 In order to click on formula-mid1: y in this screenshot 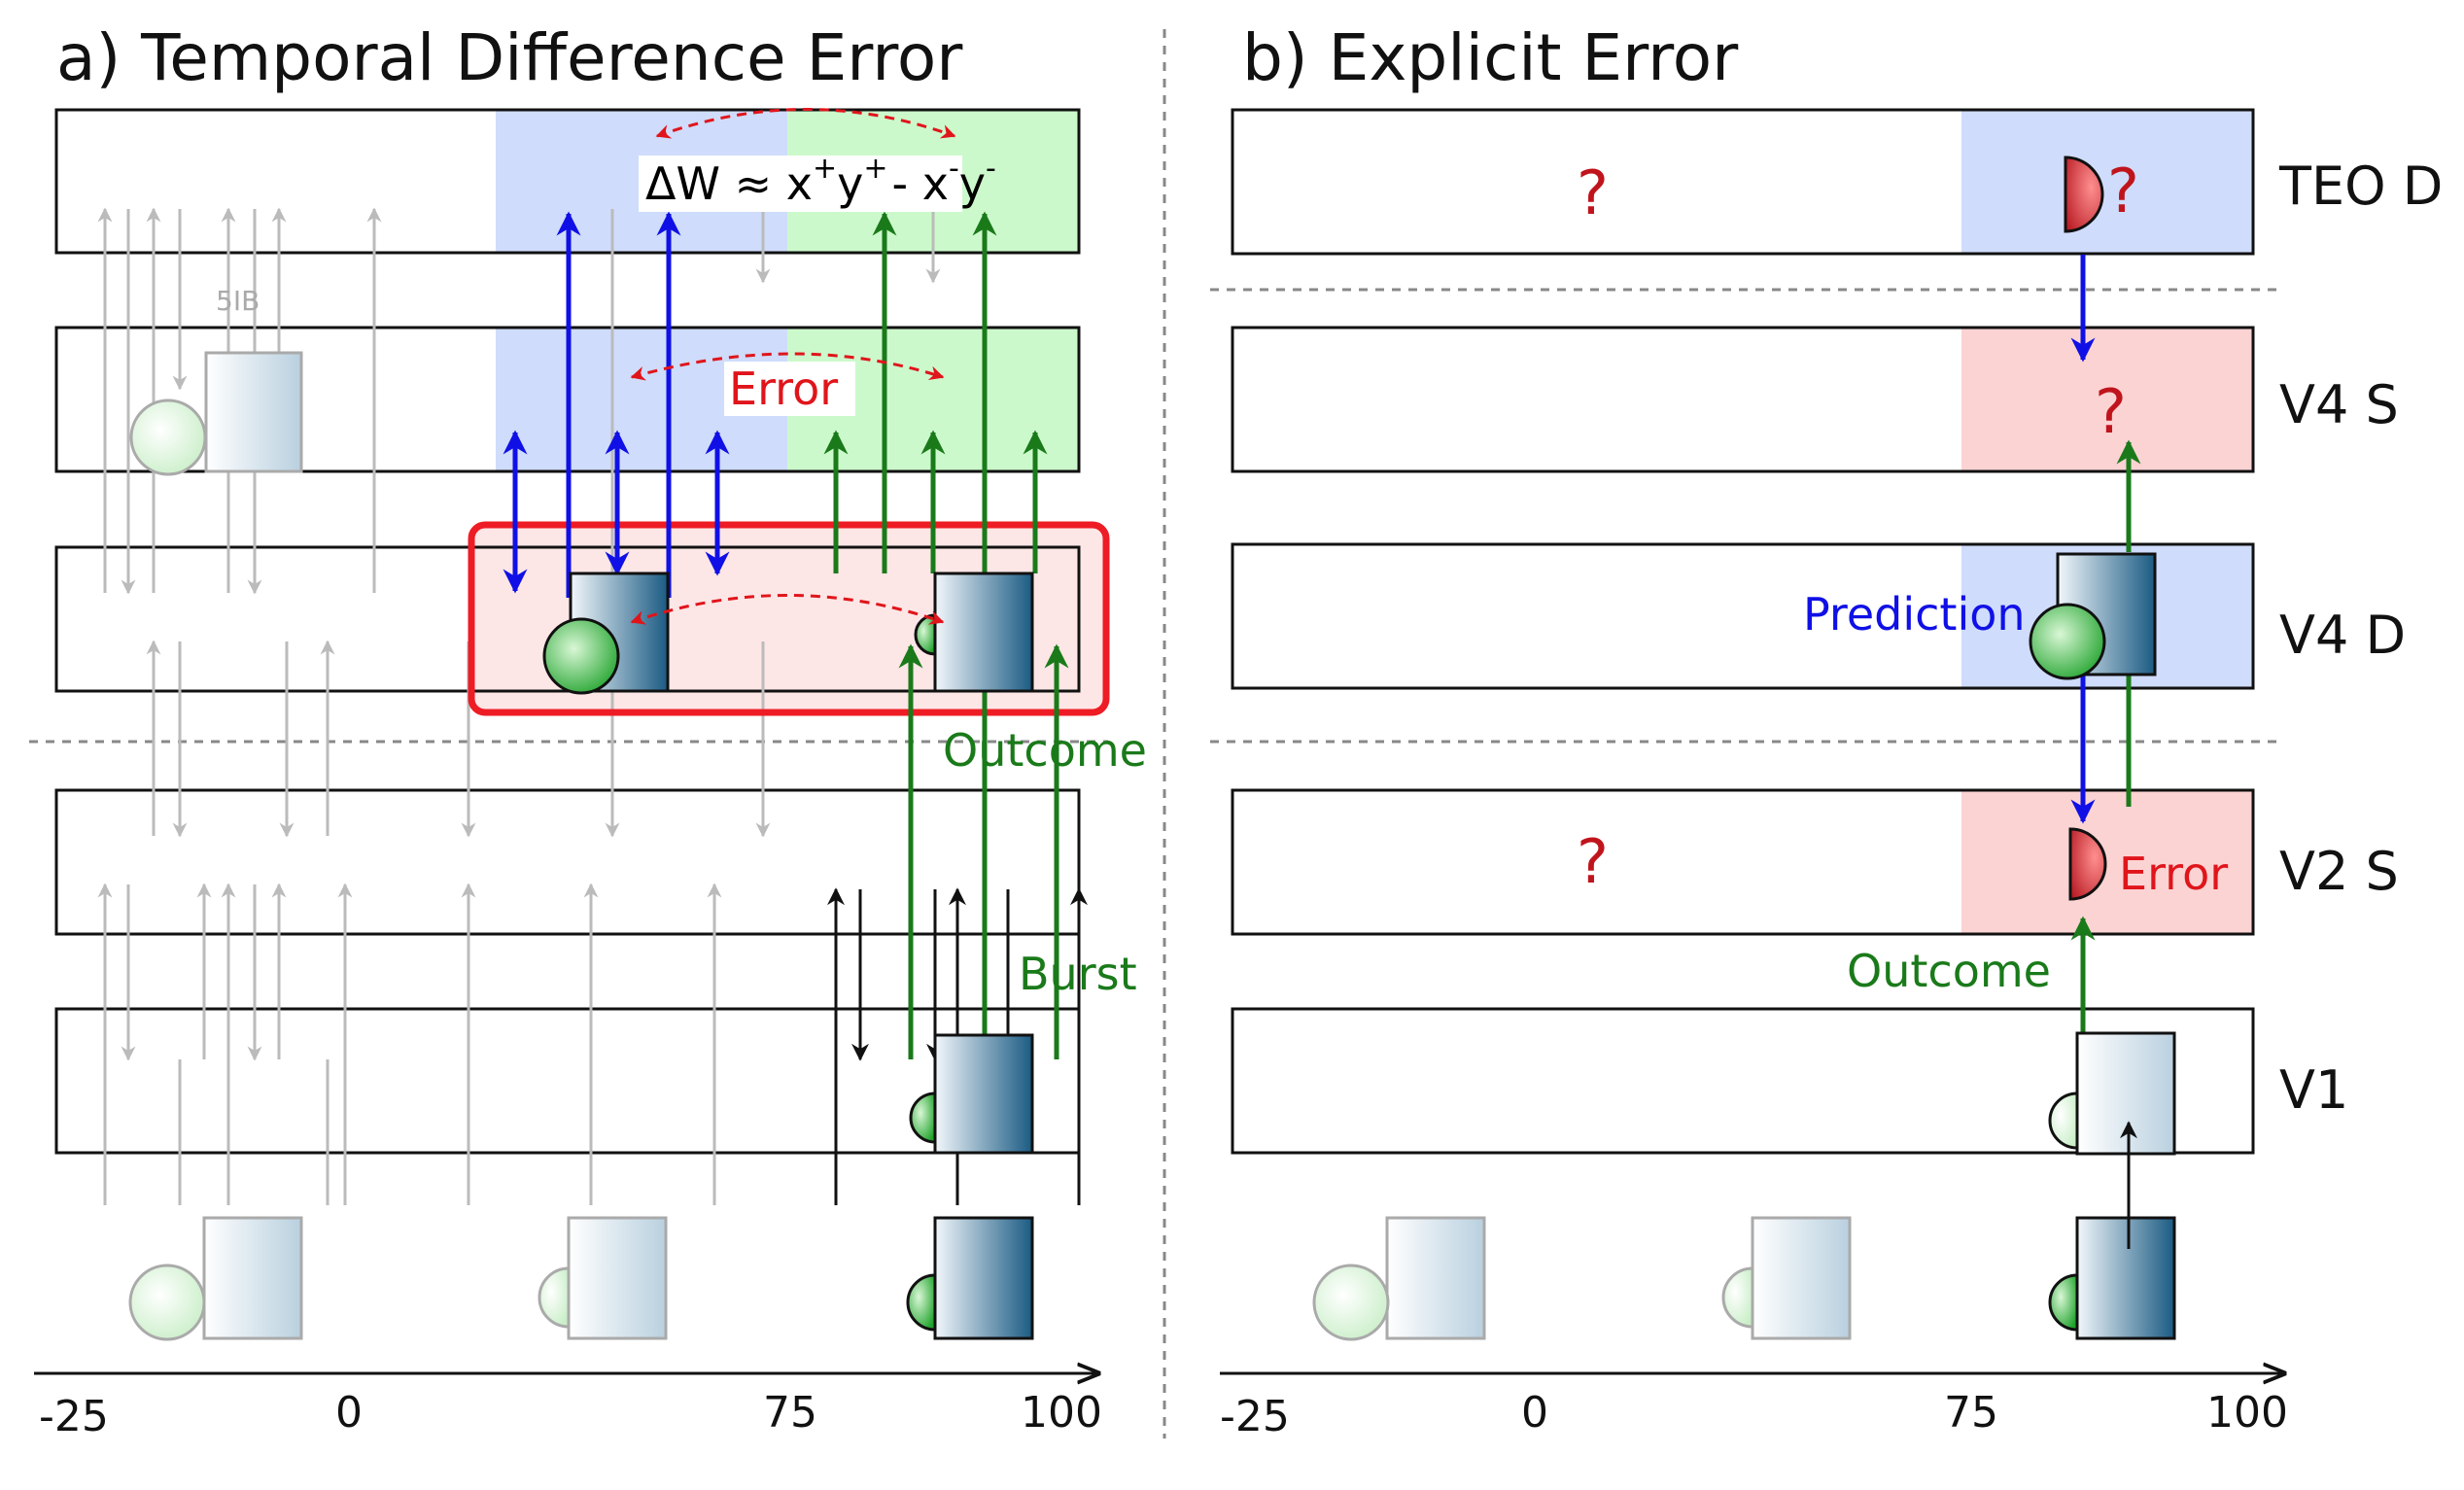, I will do `click(850, 183)`.